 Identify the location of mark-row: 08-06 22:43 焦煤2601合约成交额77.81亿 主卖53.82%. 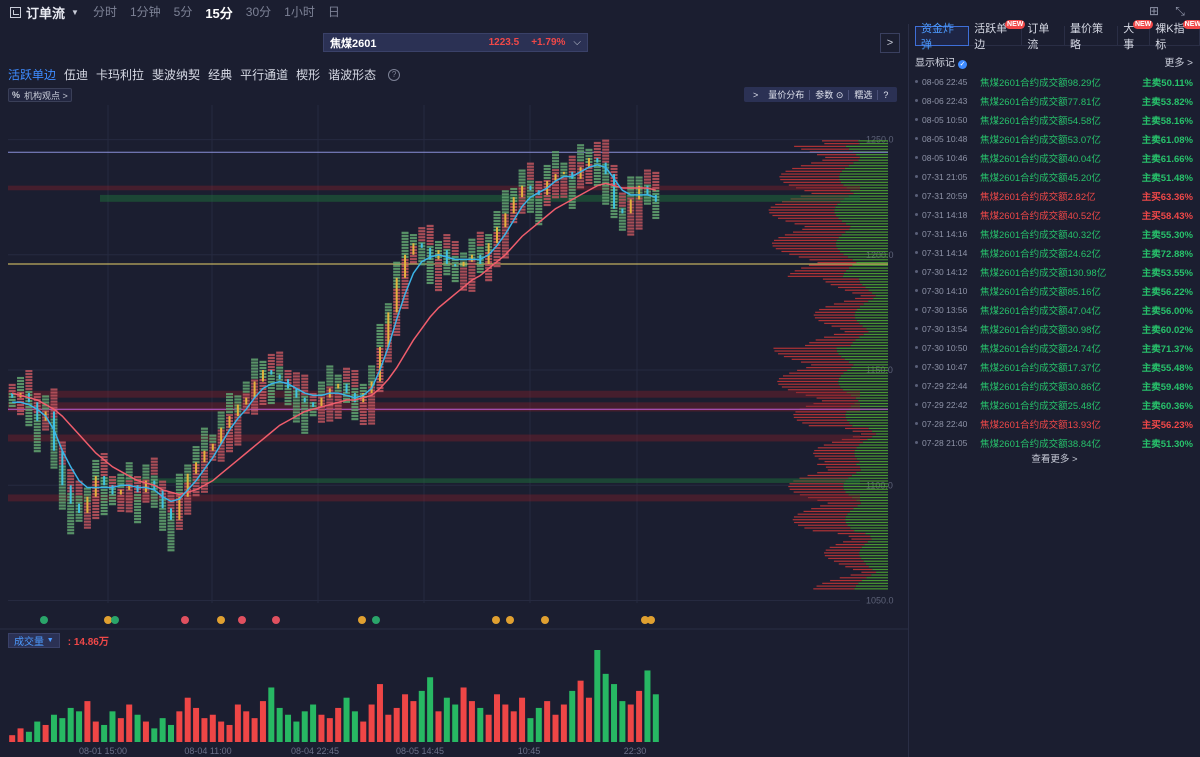
(1054, 100).